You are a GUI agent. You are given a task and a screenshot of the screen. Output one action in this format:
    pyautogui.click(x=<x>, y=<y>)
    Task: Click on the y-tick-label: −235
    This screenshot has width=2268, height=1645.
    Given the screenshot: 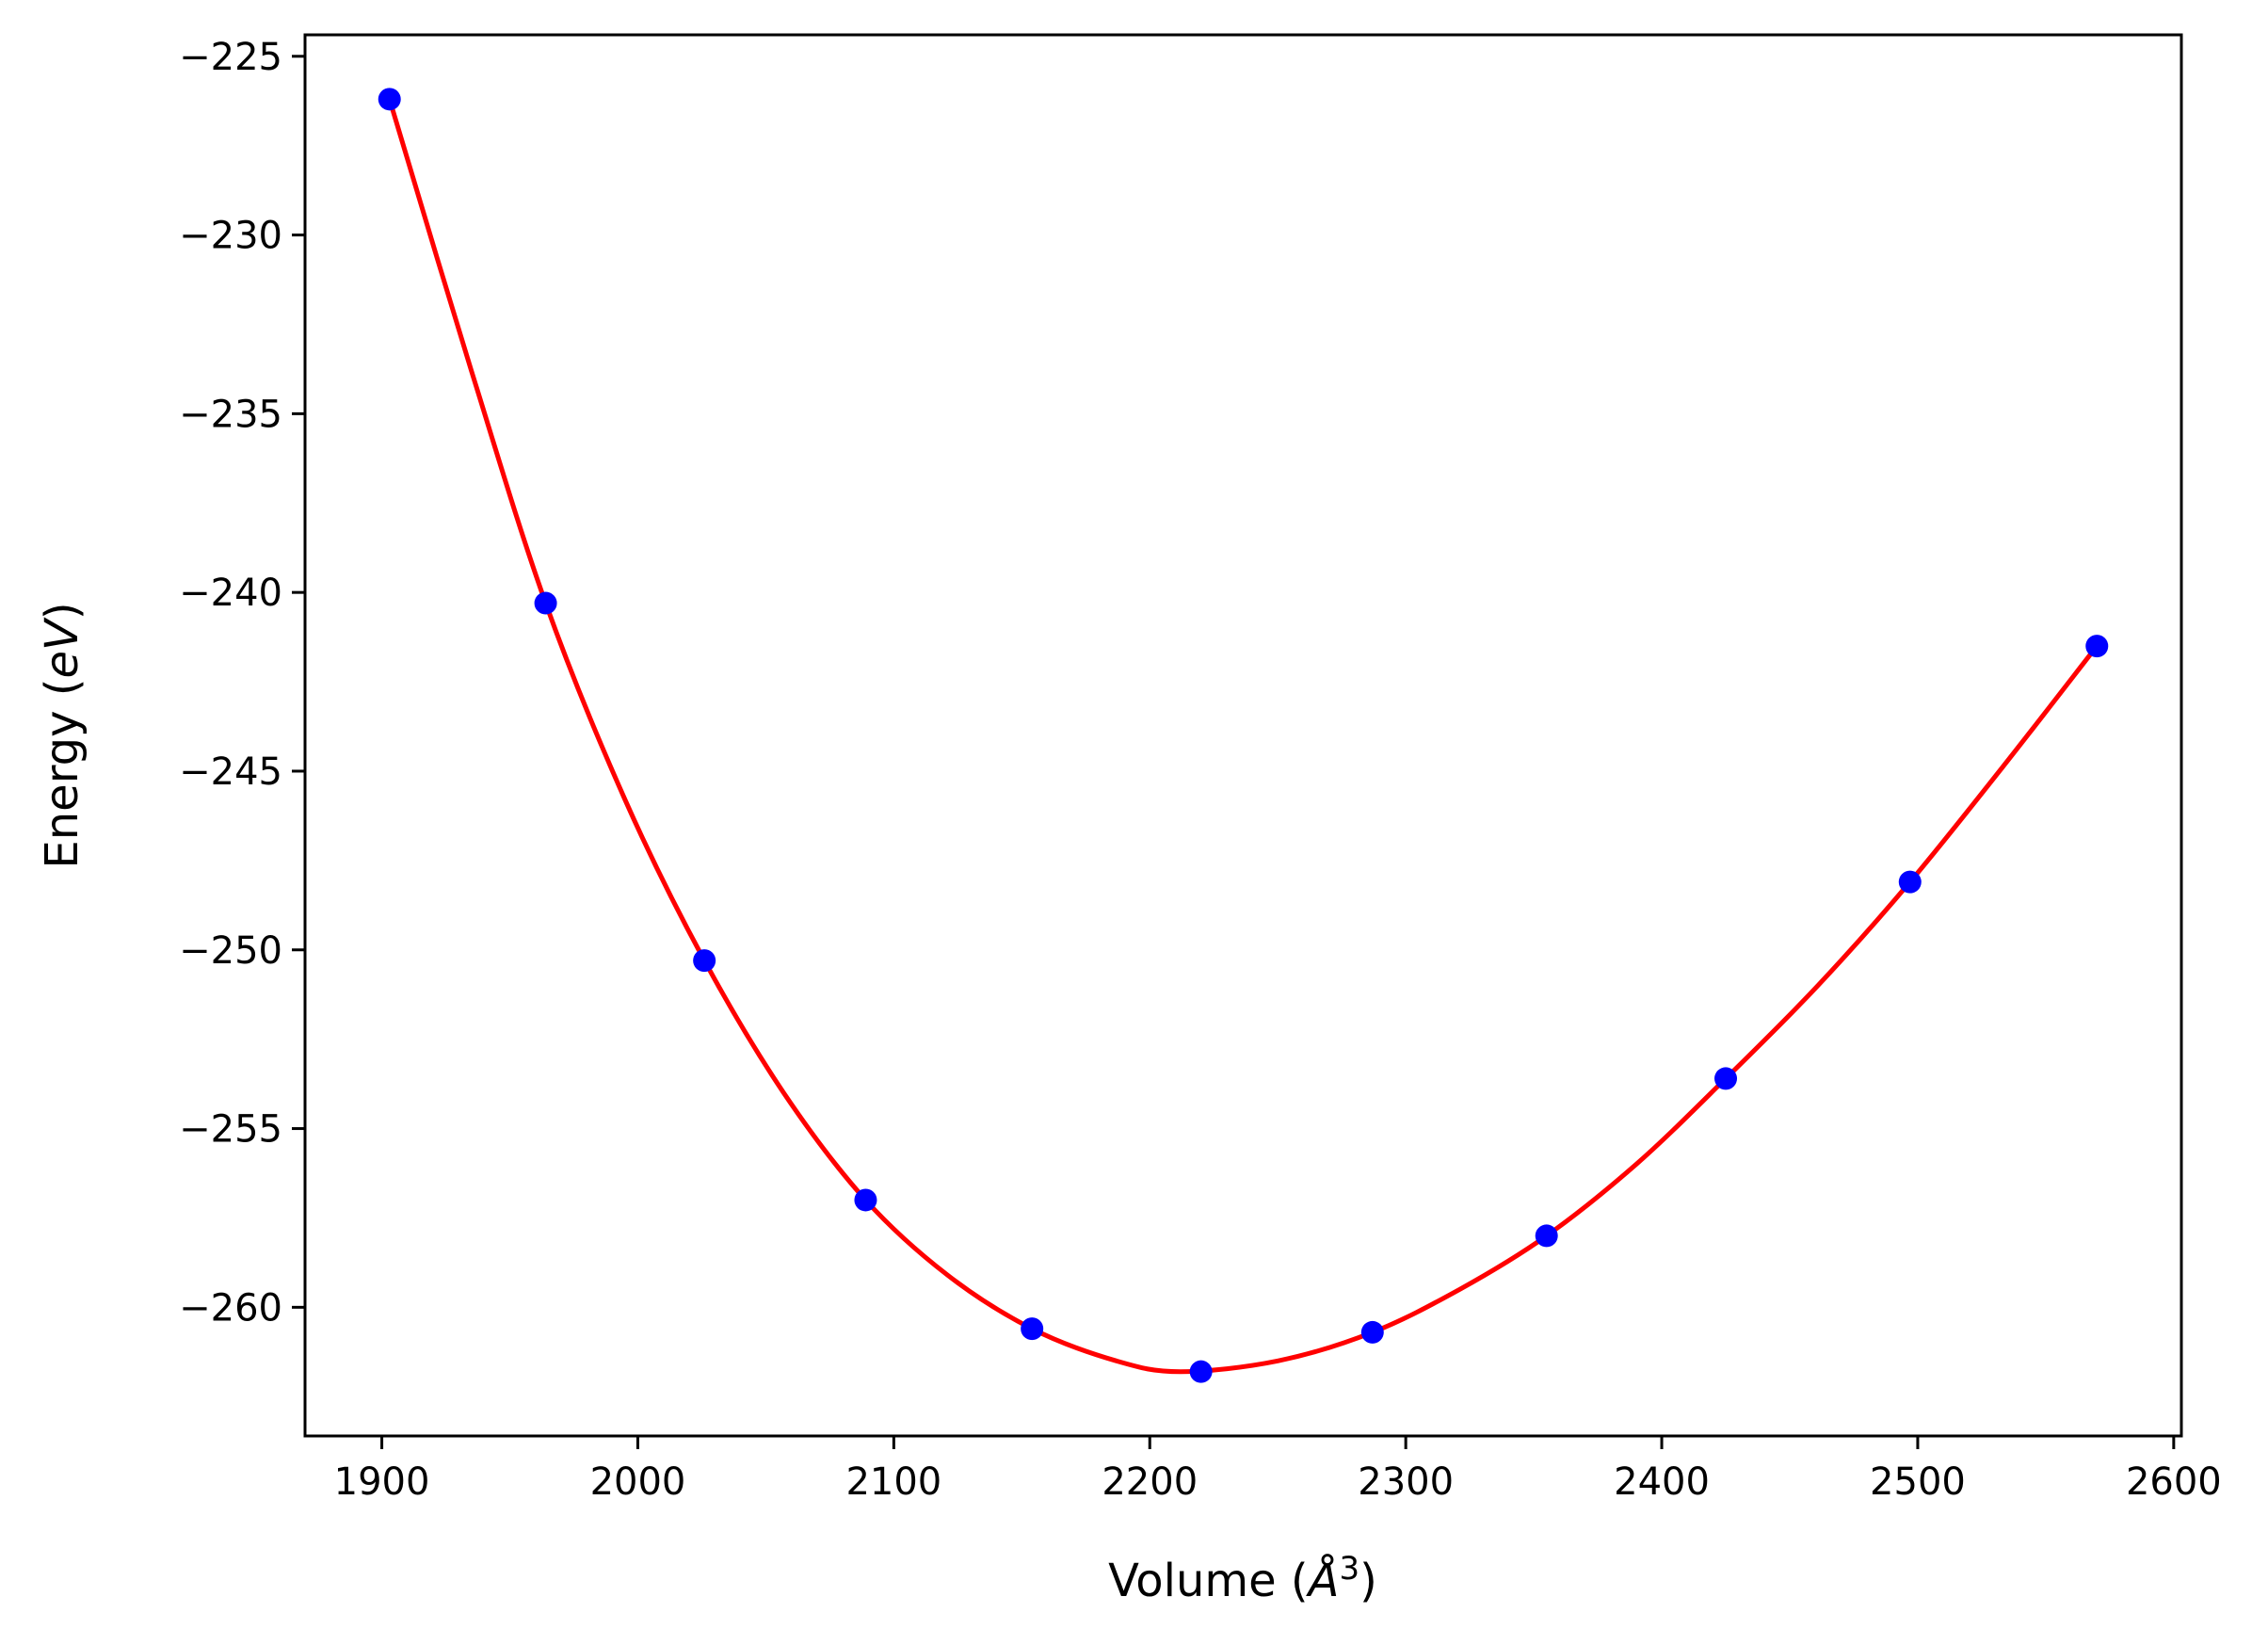 What is the action you would take?
    pyautogui.click(x=230, y=414)
    